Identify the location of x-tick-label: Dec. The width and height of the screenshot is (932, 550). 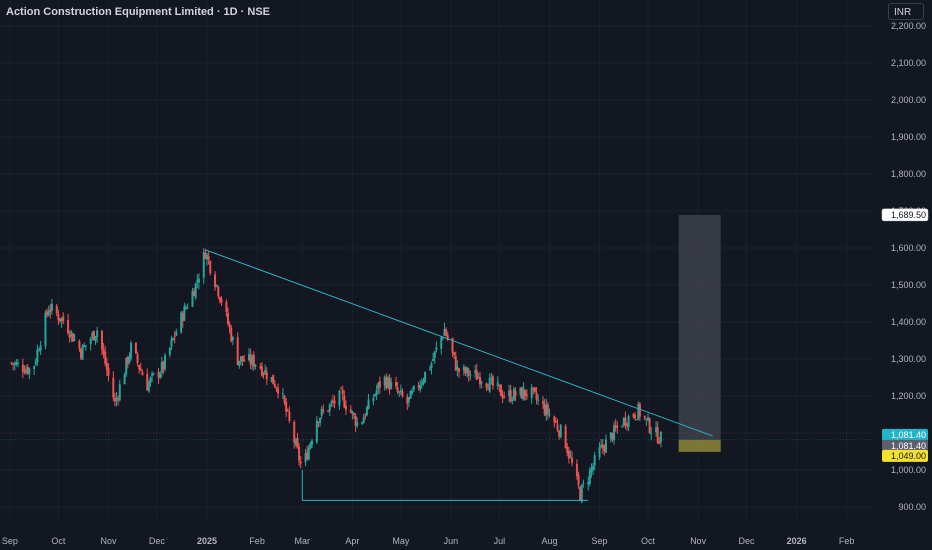
(747, 541).